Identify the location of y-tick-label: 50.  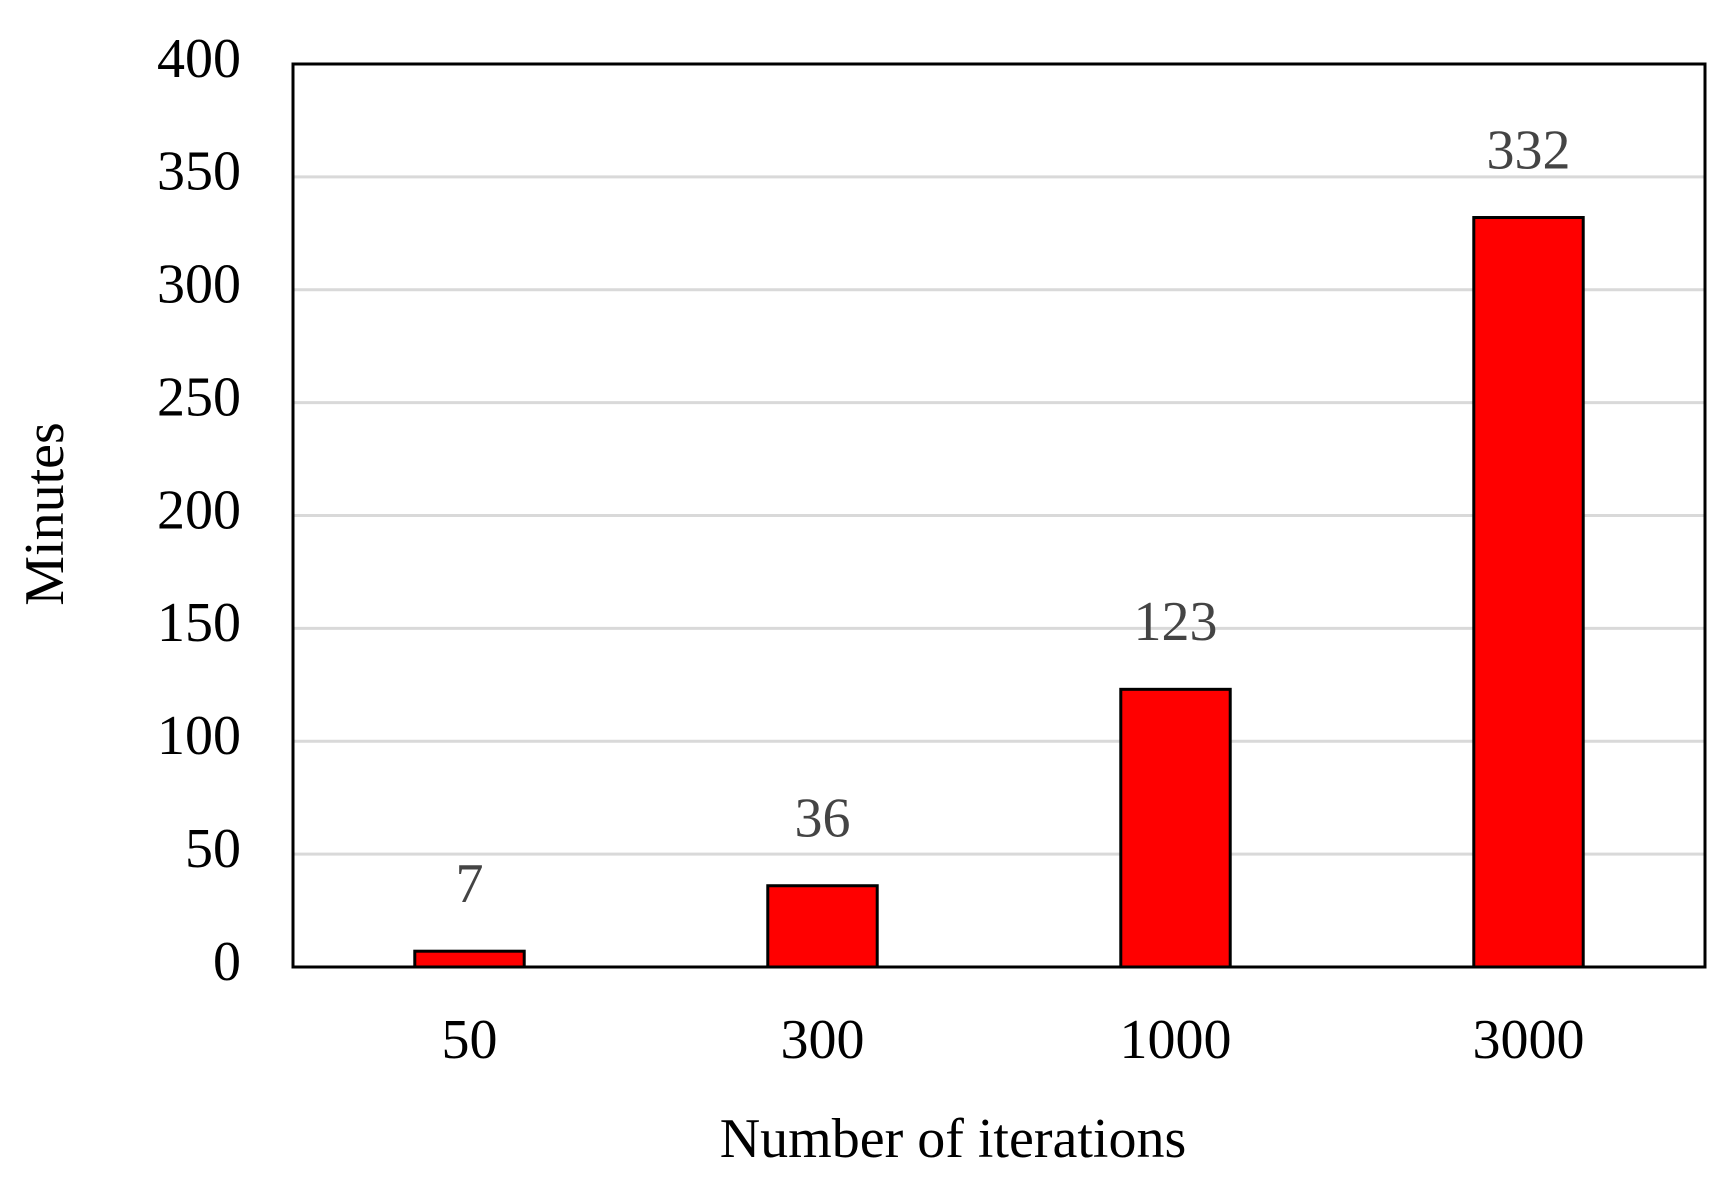
(213, 849).